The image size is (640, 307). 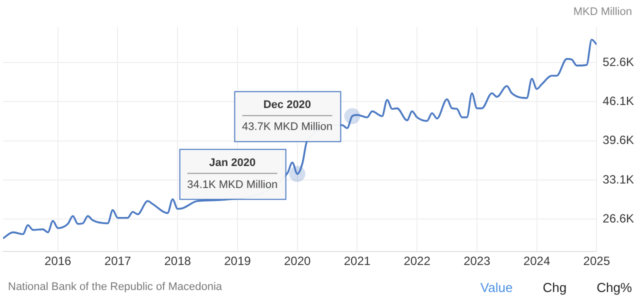 What do you see at coordinates (116, 287) in the screenshot?
I see `text: National Bank of the Republic of Macedonia` at bounding box center [116, 287].